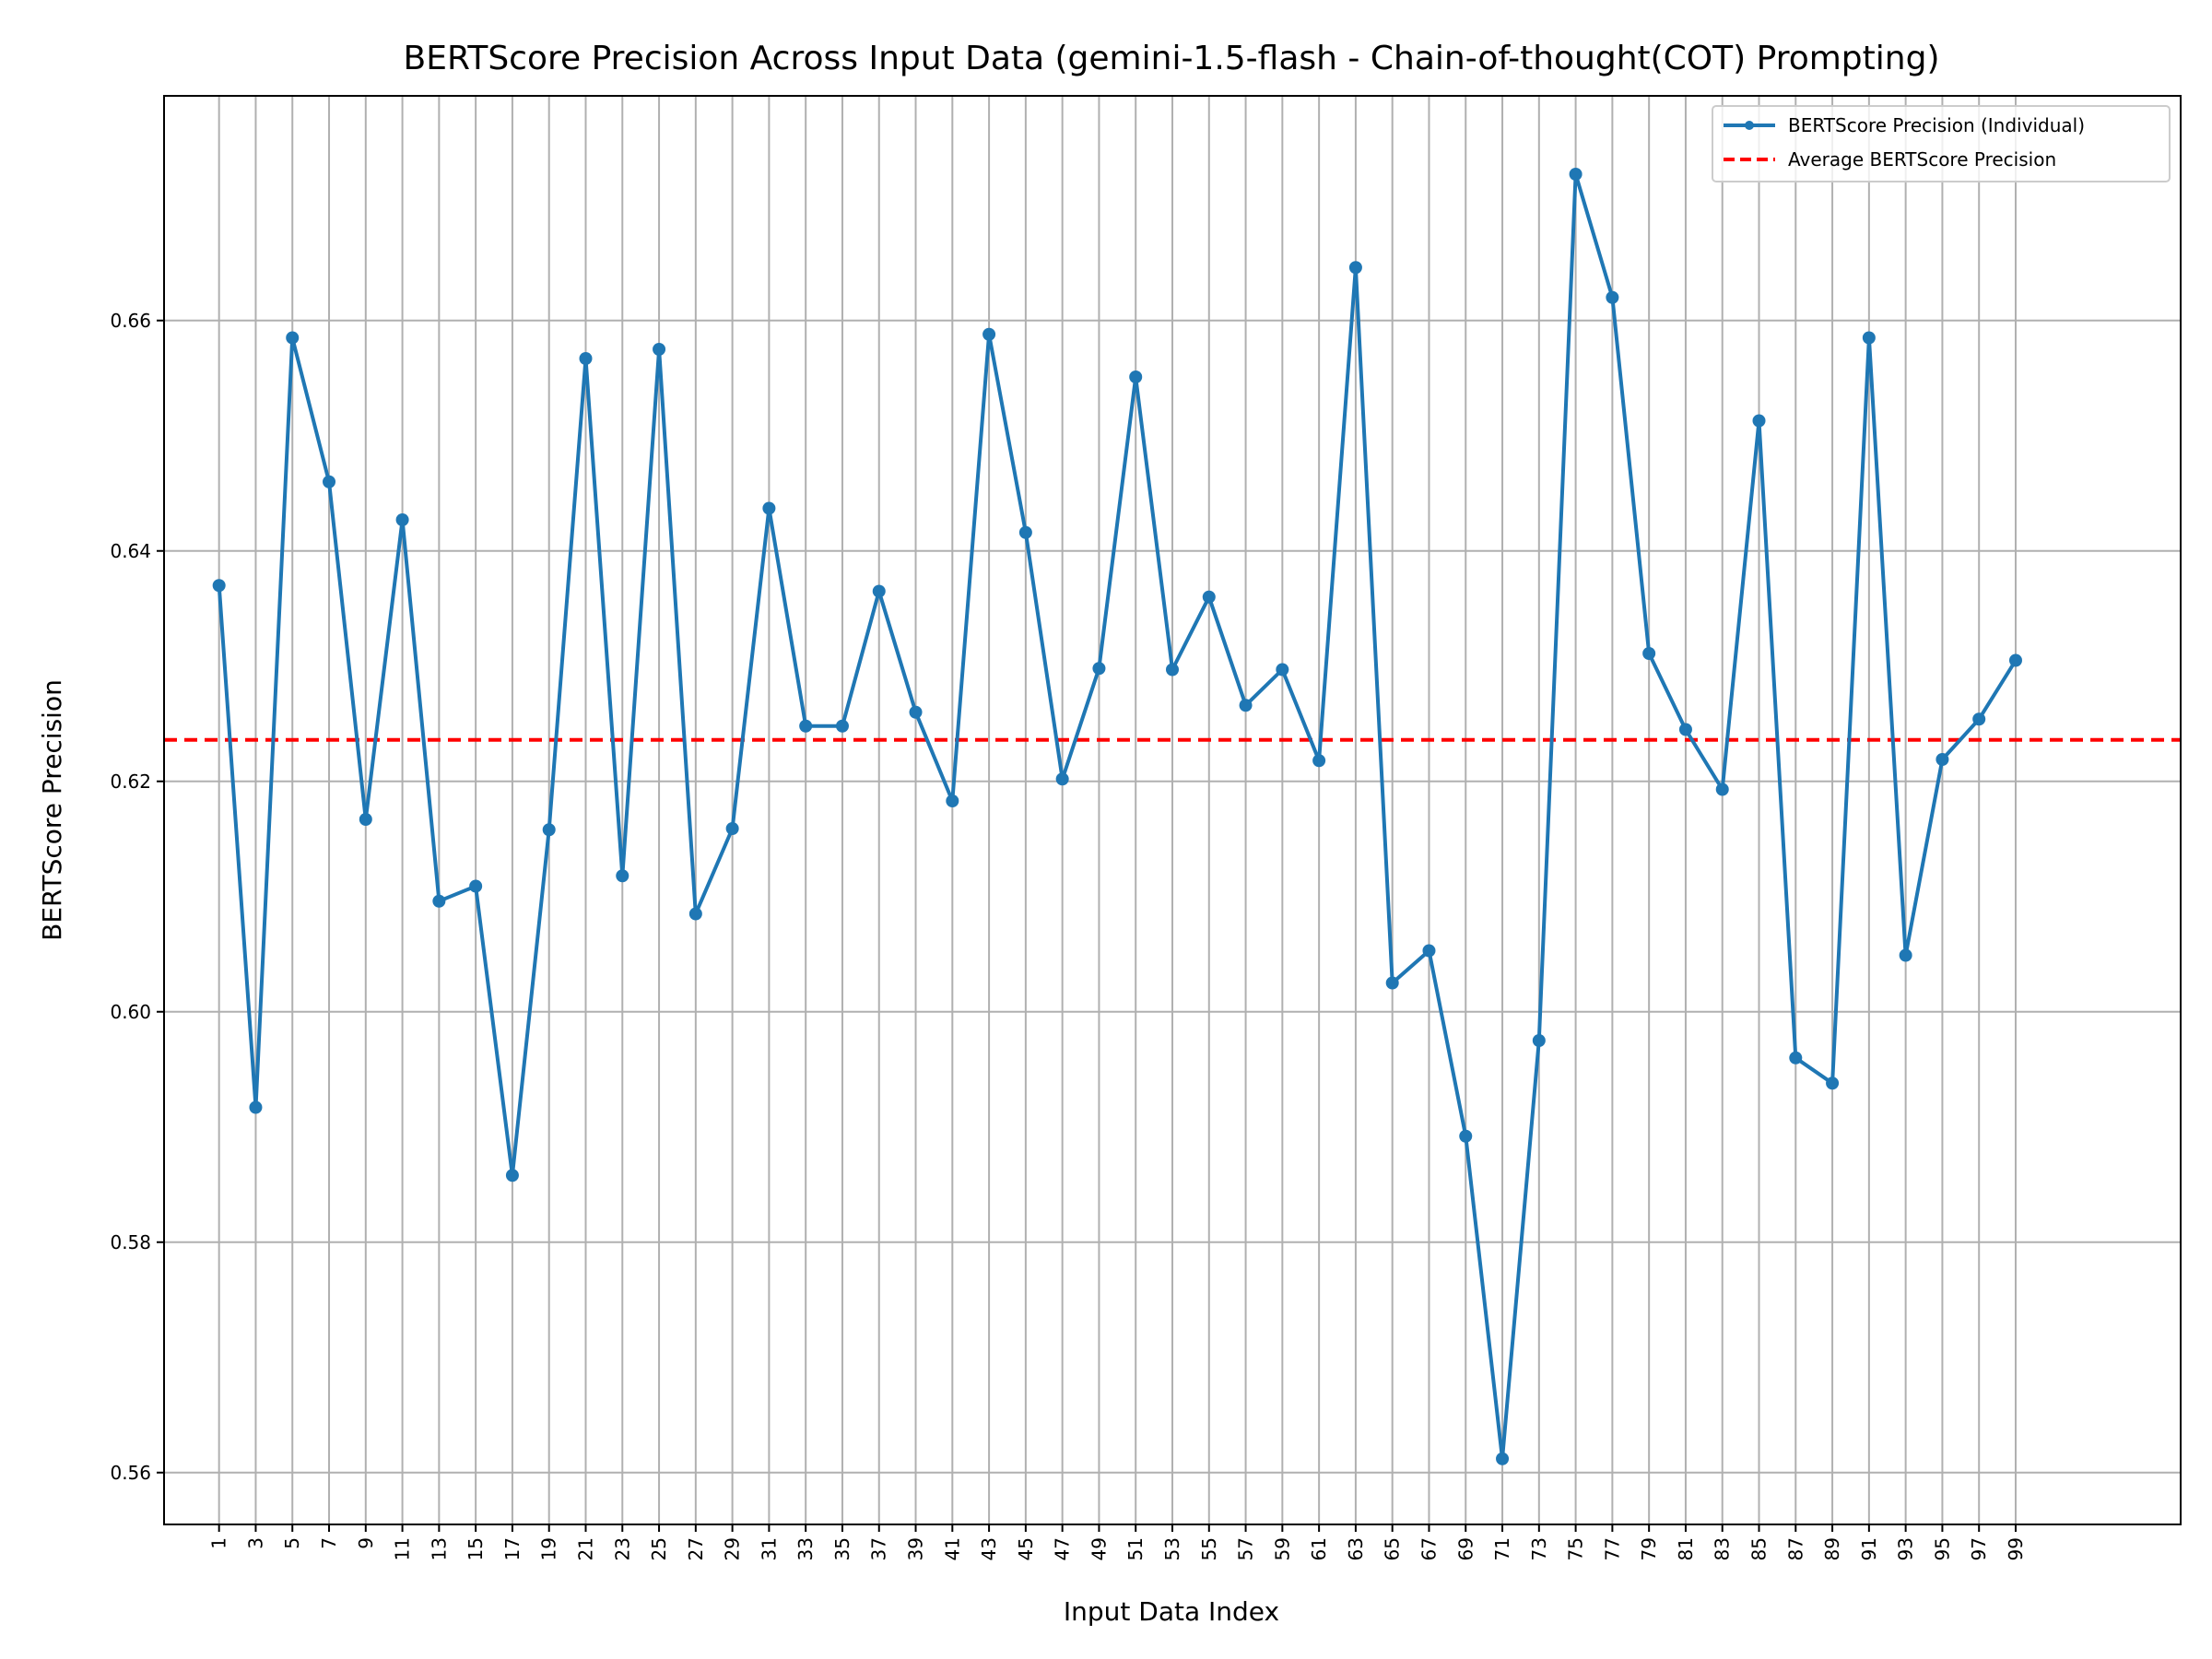 The image size is (2212, 1659). Describe the element at coordinates (52, 810) in the screenshot. I see `y-axis-label: BERTScore Precision` at that location.